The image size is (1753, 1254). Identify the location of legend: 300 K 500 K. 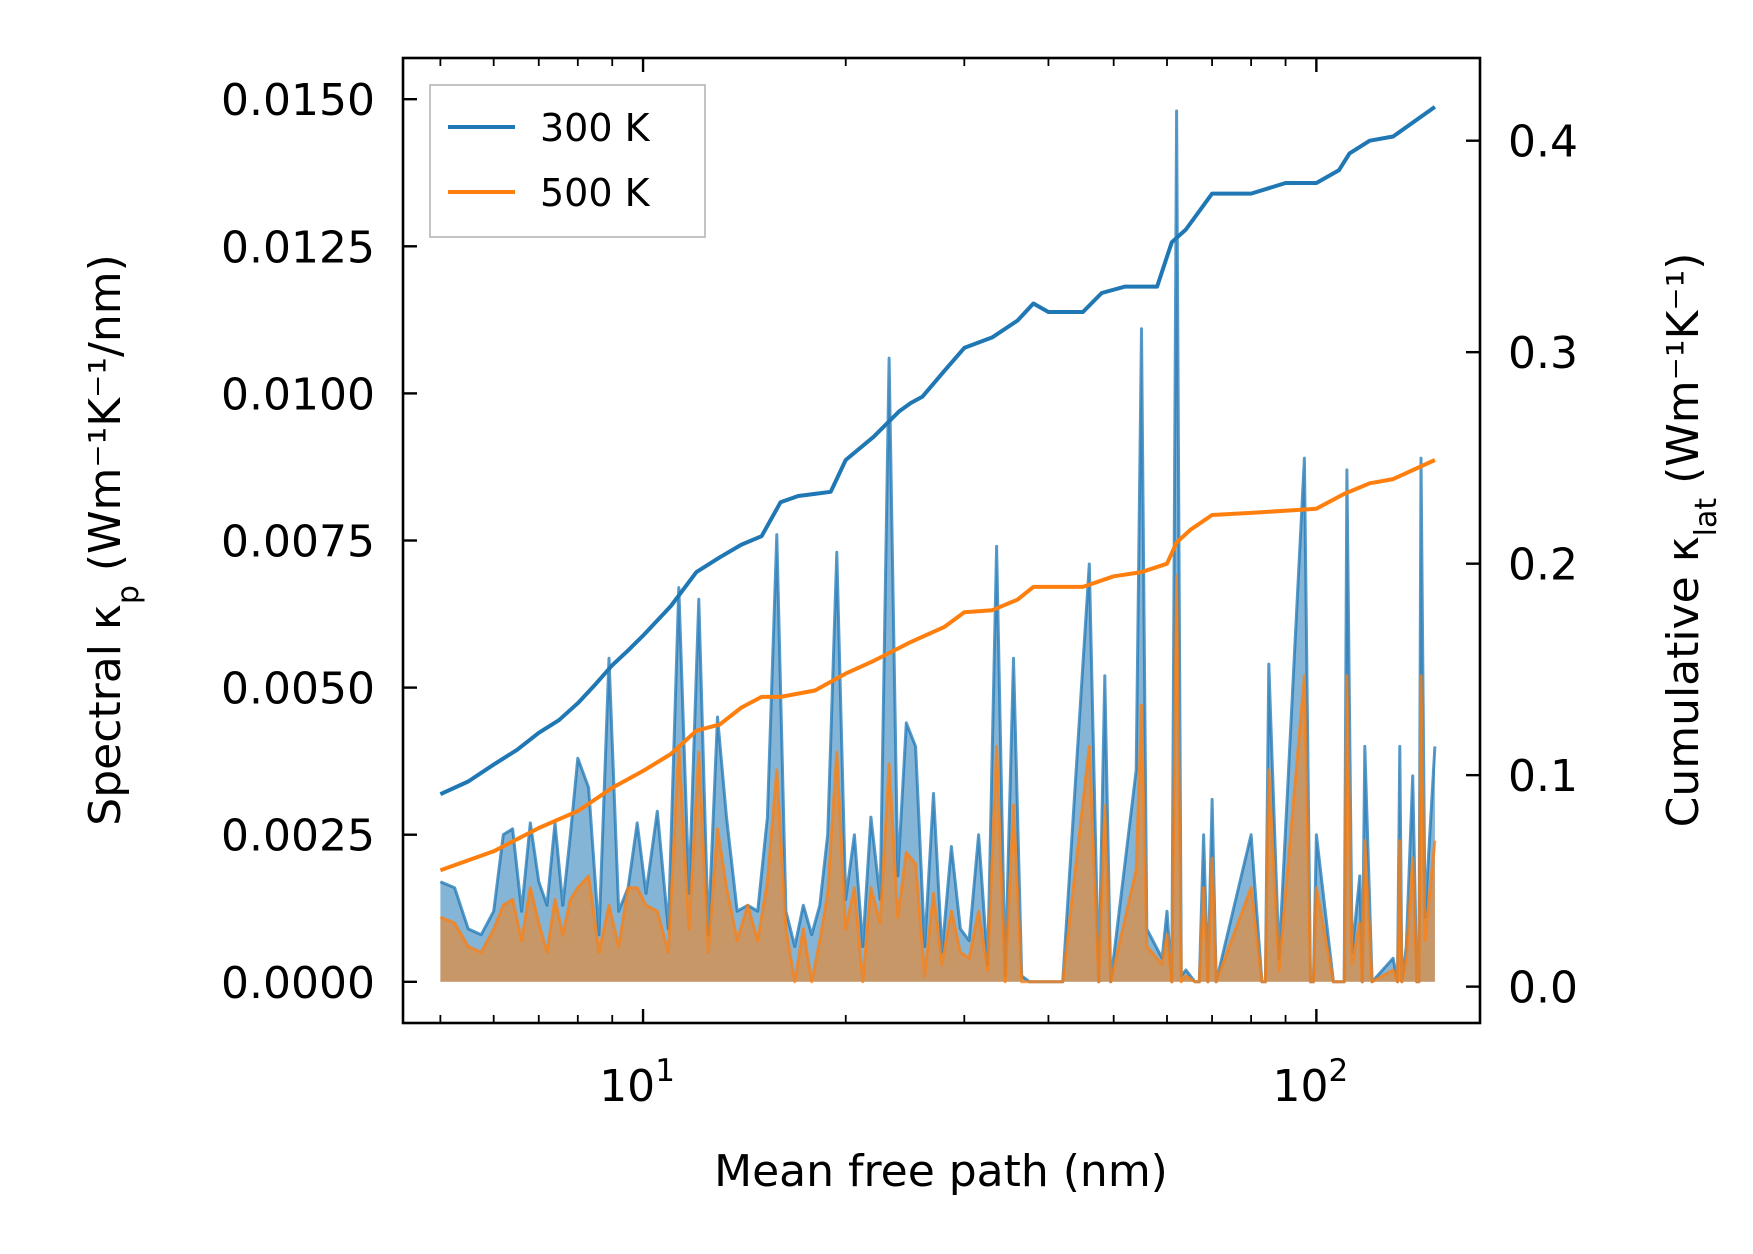
(567, 161).